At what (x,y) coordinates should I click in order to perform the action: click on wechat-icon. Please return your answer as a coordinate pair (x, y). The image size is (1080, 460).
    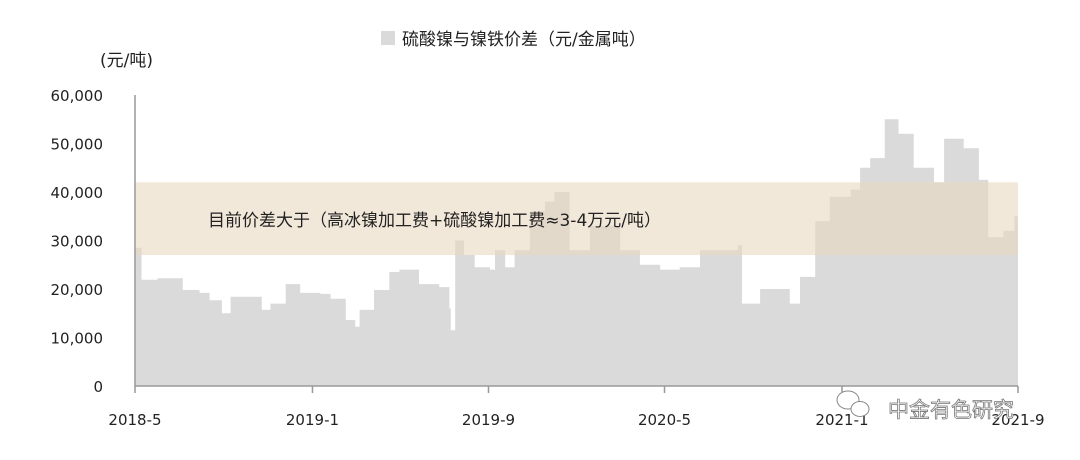
    Looking at the image, I should click on (853, 403).